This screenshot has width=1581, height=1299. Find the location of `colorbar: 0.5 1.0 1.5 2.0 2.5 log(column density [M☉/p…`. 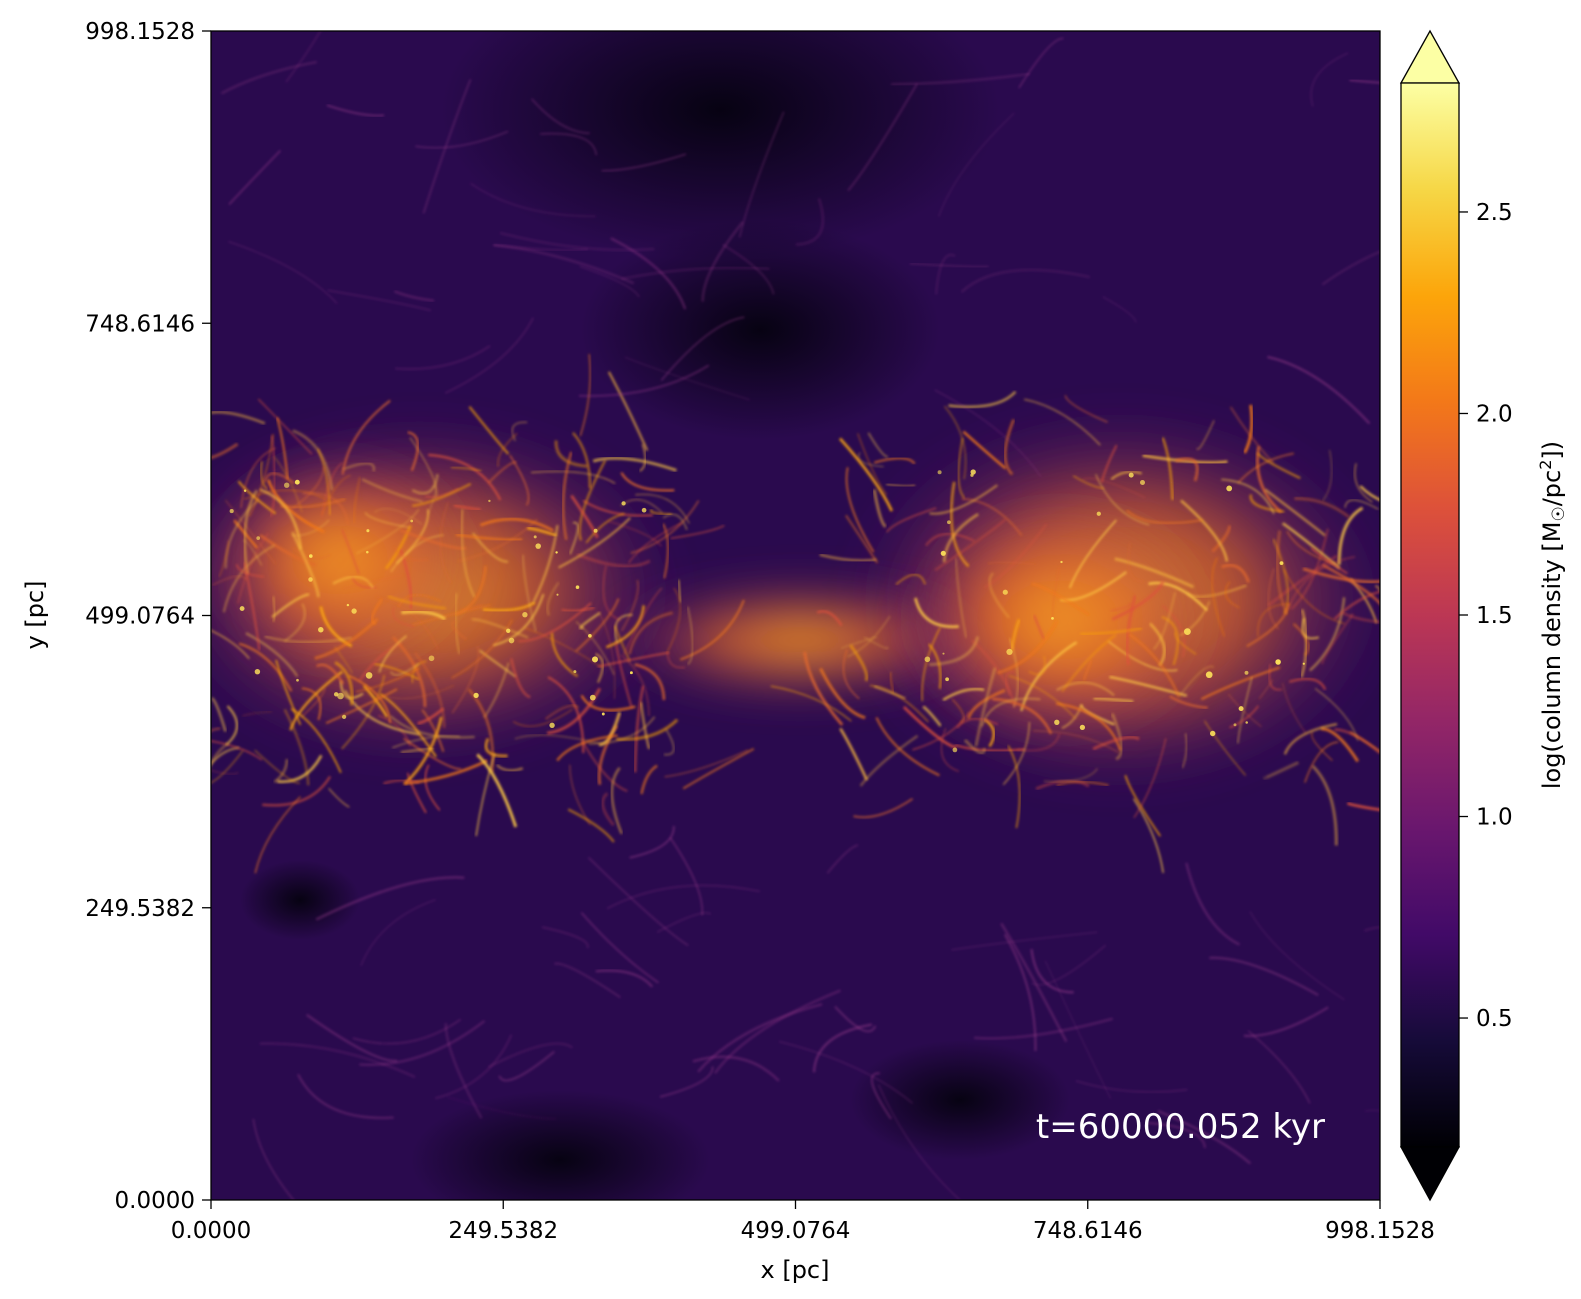

colorbar: 0.5 1.0 1.5 2.0 2.5 log(column density [M☉/p… is located at coordinates (1484, 615).